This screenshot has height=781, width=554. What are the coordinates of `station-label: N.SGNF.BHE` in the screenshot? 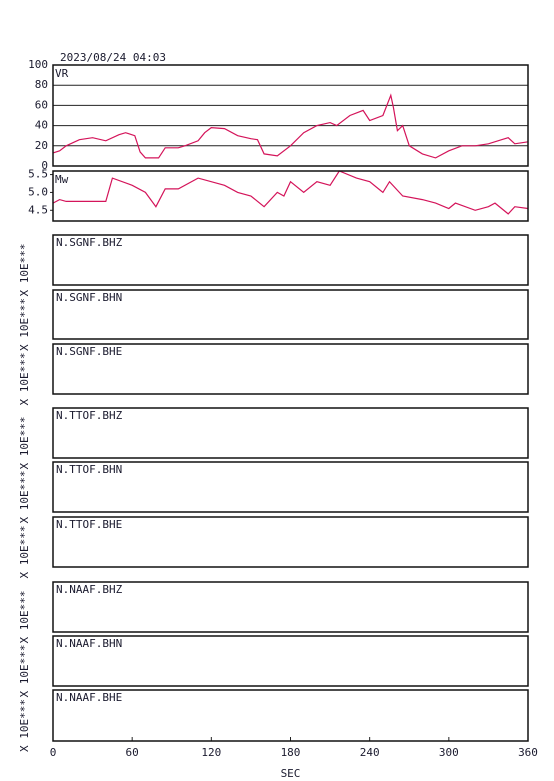 It's located at (89, 351).